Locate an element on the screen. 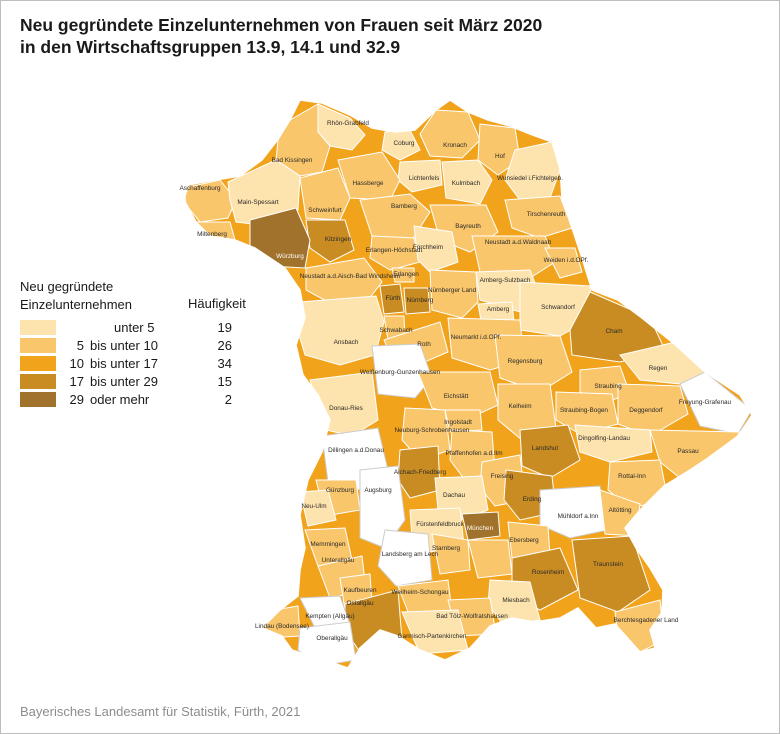 The width and height of the screenshot is (780, 734). region-label: Ingolstadt is located at coordinates (458, 422).